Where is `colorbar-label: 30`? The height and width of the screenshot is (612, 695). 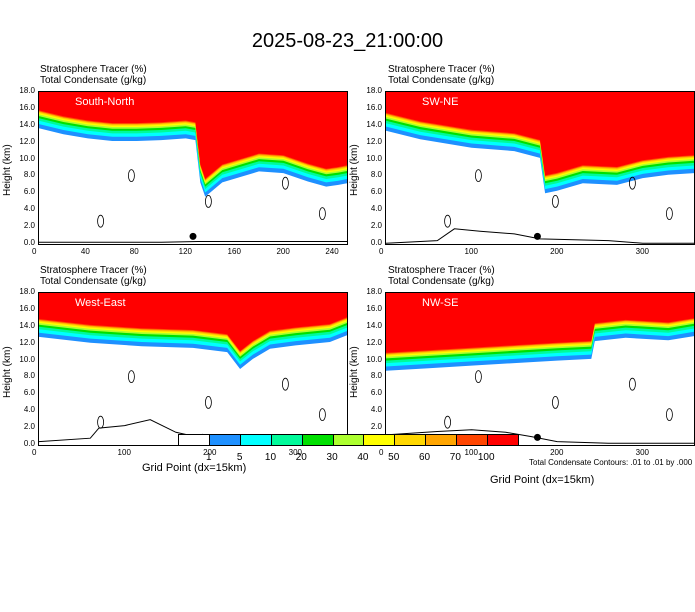 colorbar-label: 30 is located at coordinates (332, 457).